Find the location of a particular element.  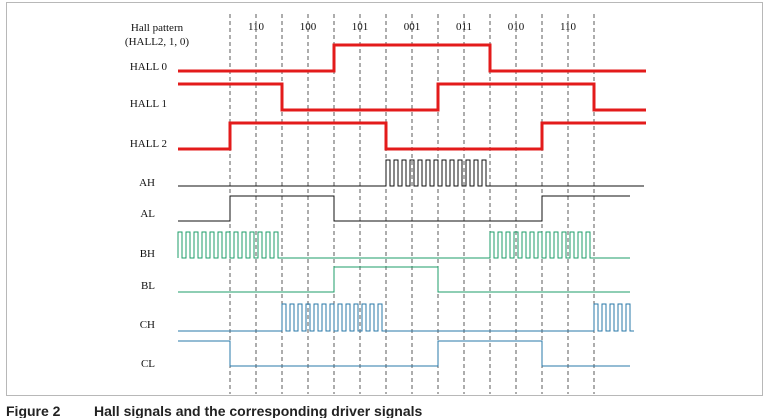

signal-label-al: AL is located at coordinates (147, 214).